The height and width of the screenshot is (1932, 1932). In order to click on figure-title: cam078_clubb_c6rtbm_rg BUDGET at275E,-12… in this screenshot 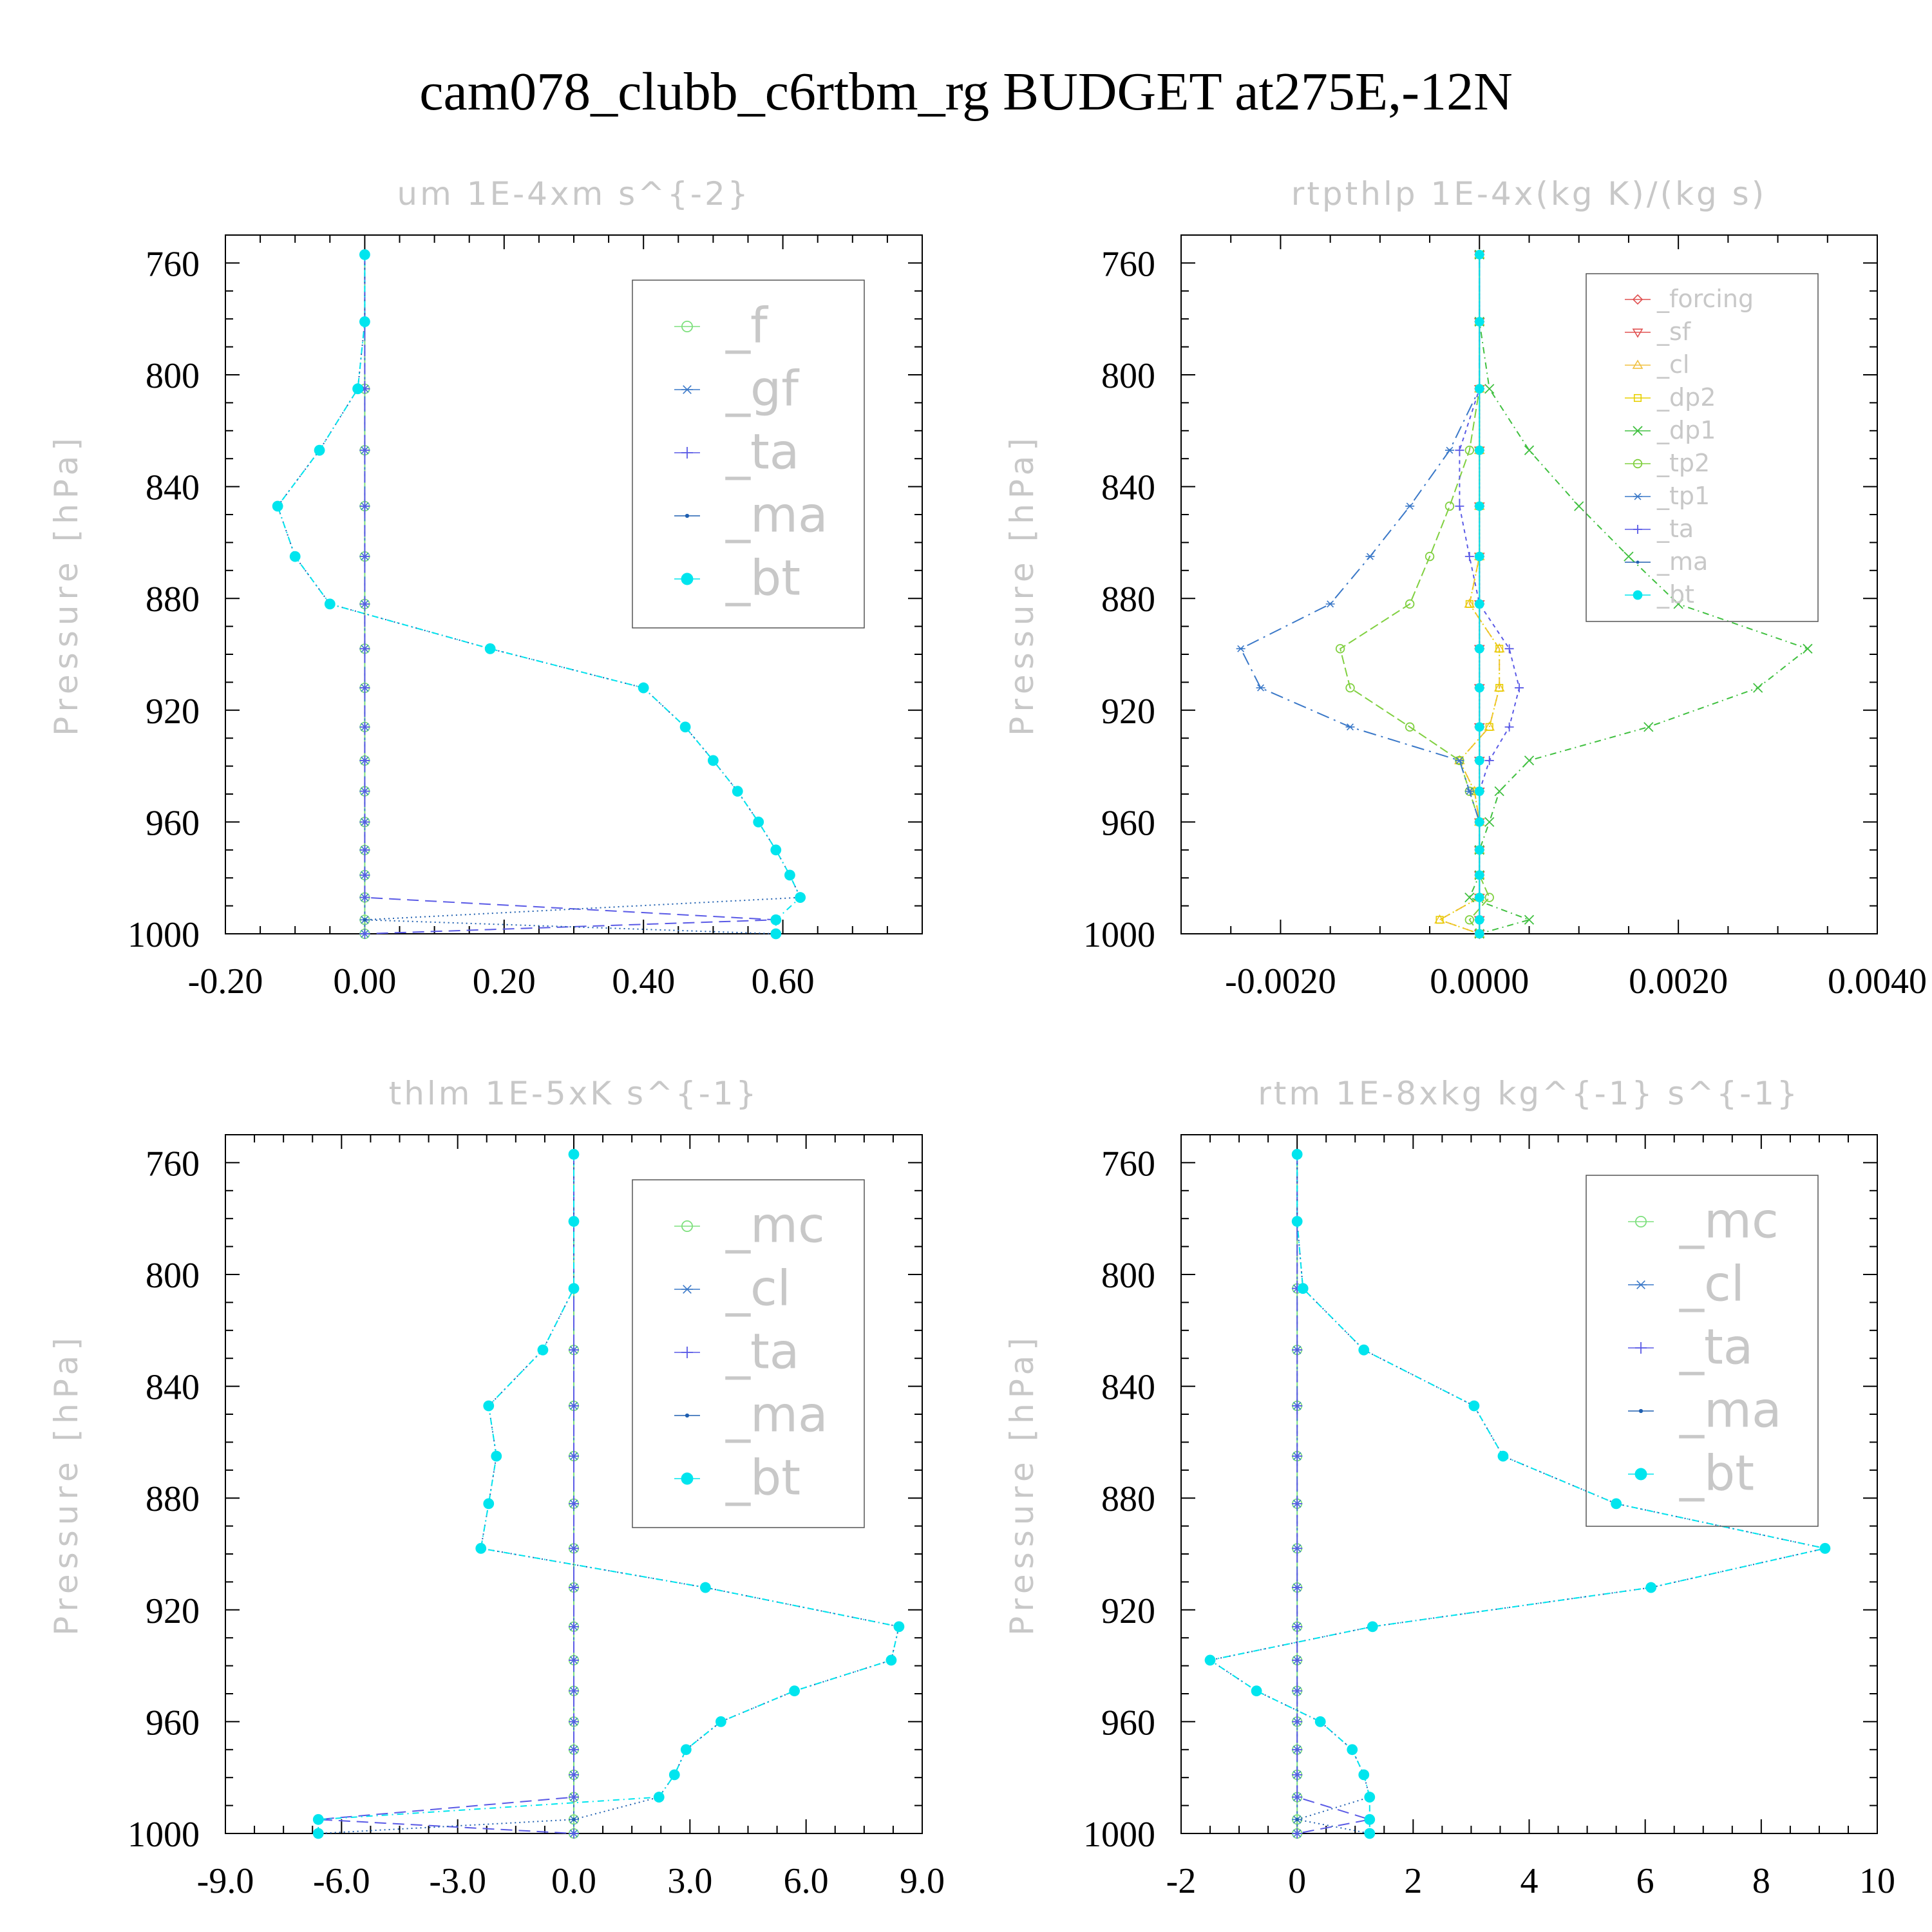, I will do `click(966, 92)`.